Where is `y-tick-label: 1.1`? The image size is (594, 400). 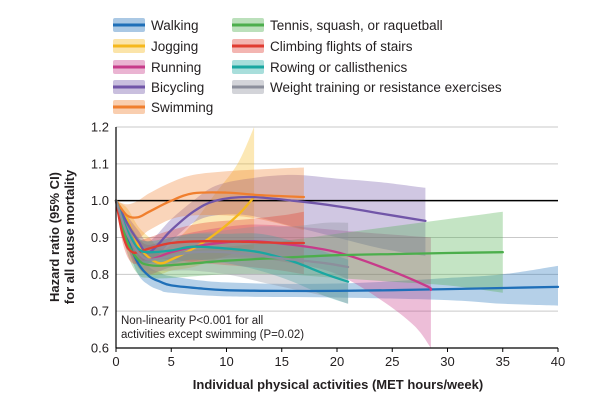
y-tick-label: 1.1 is located at coordinates (100, 163).